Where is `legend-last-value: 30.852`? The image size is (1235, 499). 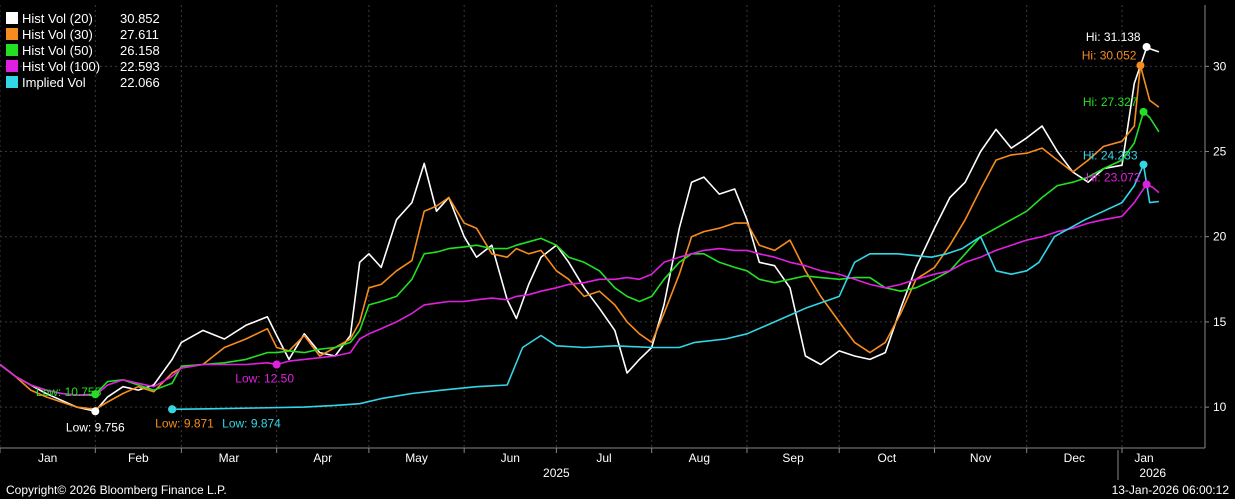
legend-last-value: 30.852 is located at coordinates (140, 18).